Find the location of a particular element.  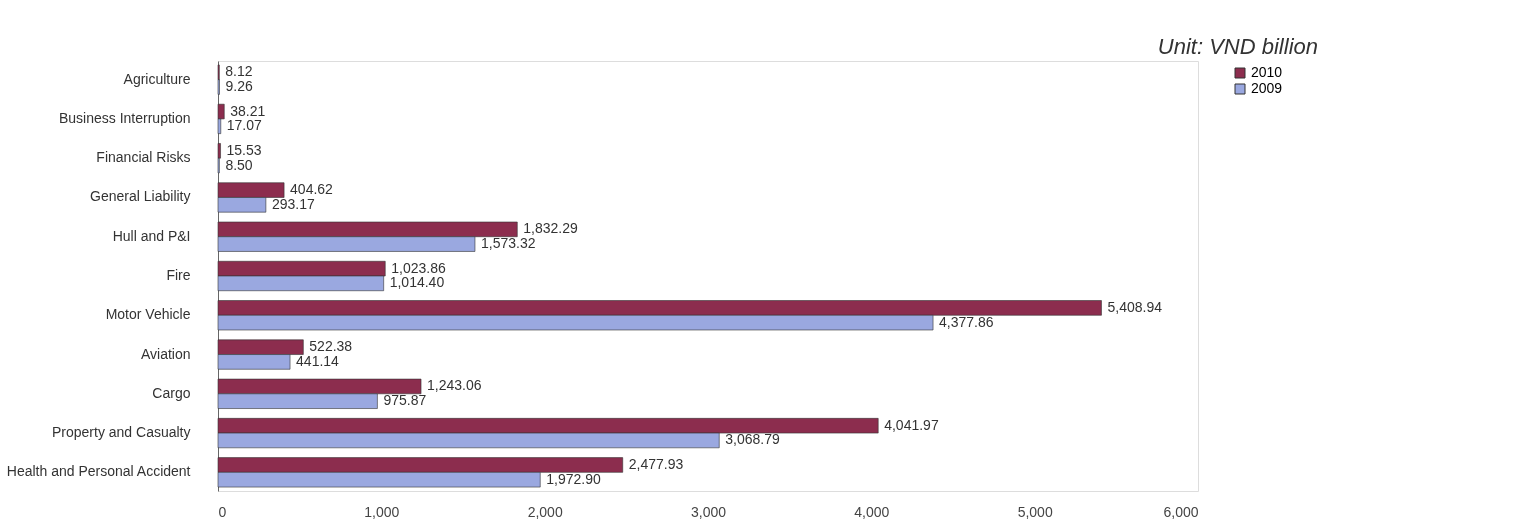

y-tick-label: General Liability is located at coordinates (140, 196).